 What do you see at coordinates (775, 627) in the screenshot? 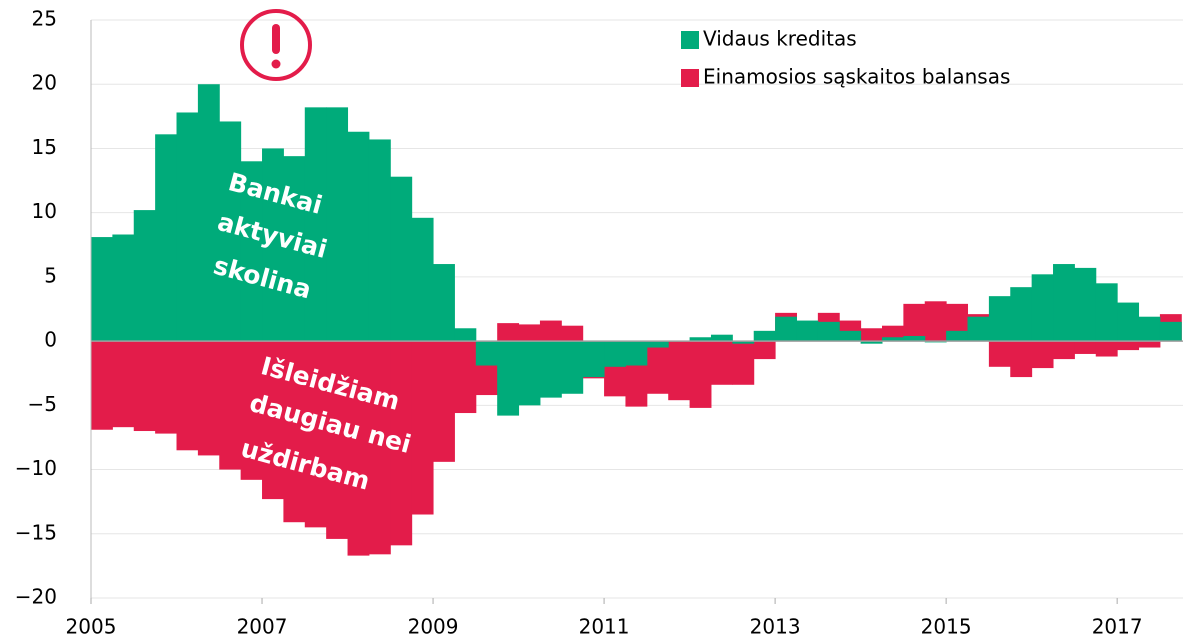
I see `x-tick-label: 2013` at bounding box center [775, 627].